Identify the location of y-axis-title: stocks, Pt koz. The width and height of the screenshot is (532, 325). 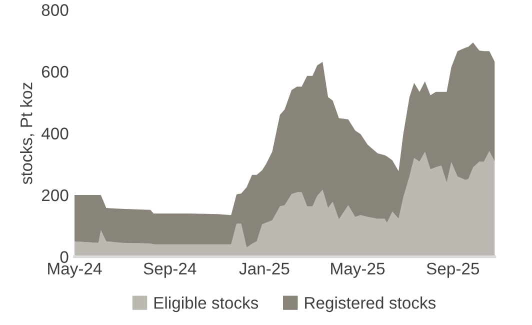
(27, 133).